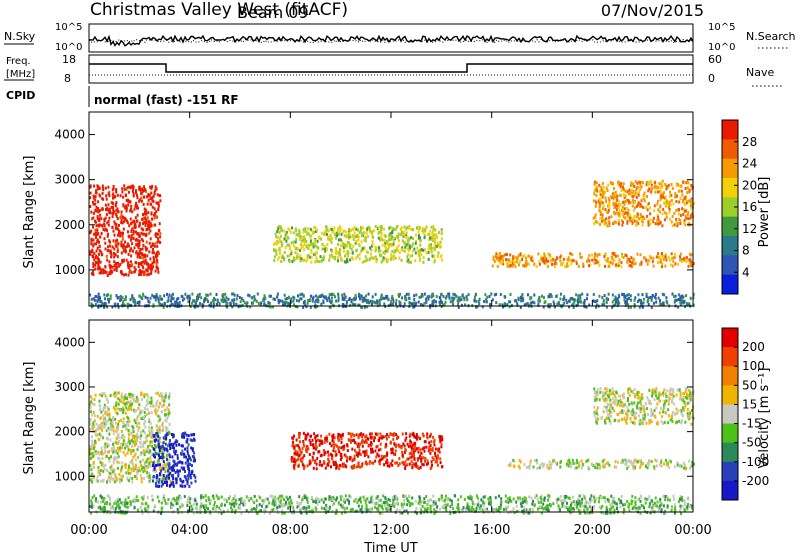 The width and height of the screenshot is (800, 554). Describe the element at coordinates (273, 12) in the screenshot. I see `beam-label: Beam 09` at that location.